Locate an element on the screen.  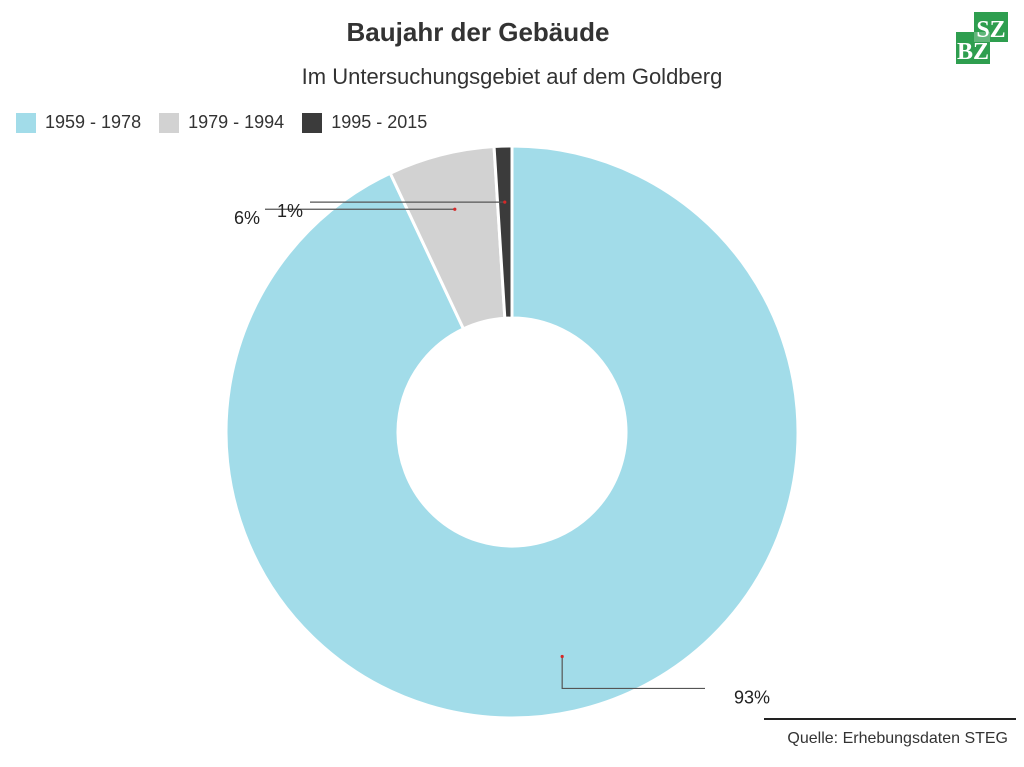
legend-item-1979-1994: 1979 - 1994 is located at coordinates (221, 122).